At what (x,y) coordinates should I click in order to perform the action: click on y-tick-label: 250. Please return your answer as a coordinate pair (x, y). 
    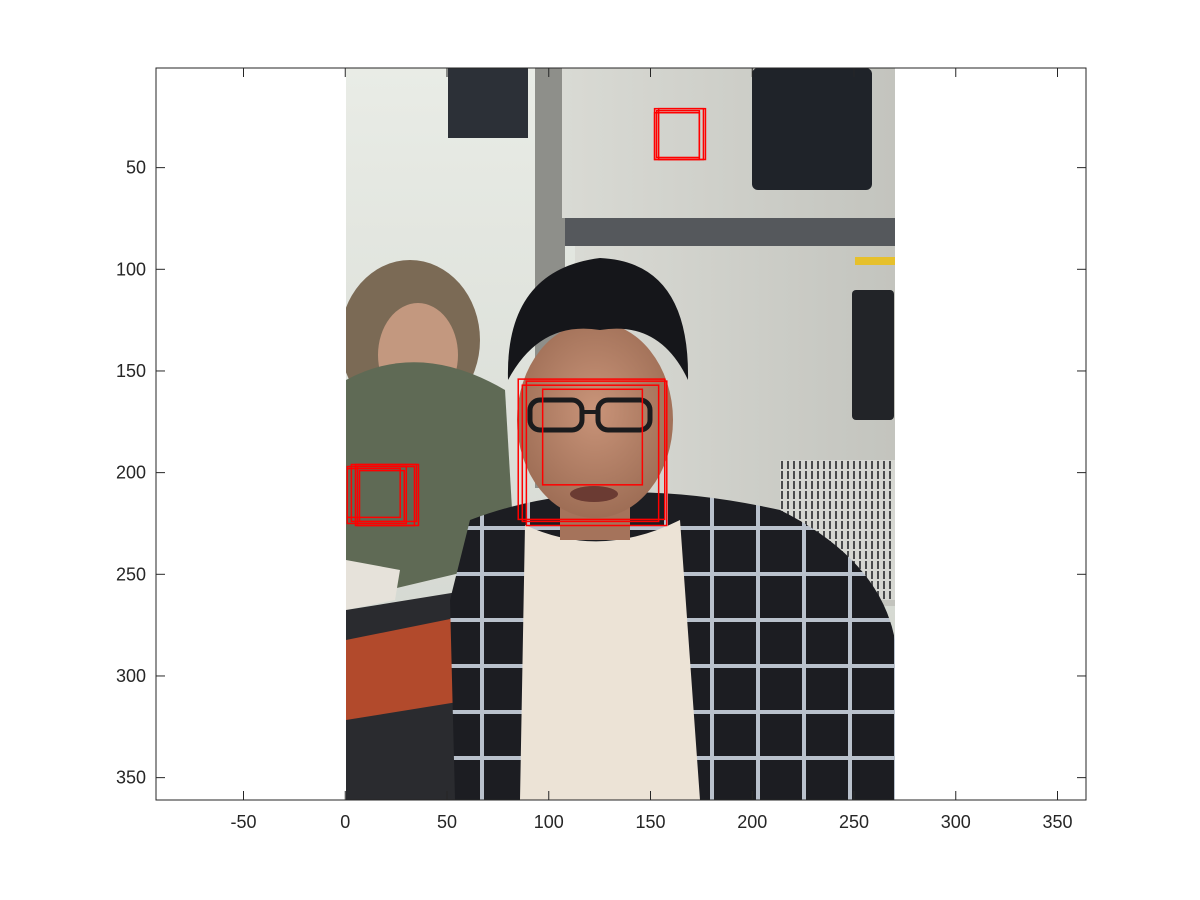
    Looking at the image, I should click on (131, 574).